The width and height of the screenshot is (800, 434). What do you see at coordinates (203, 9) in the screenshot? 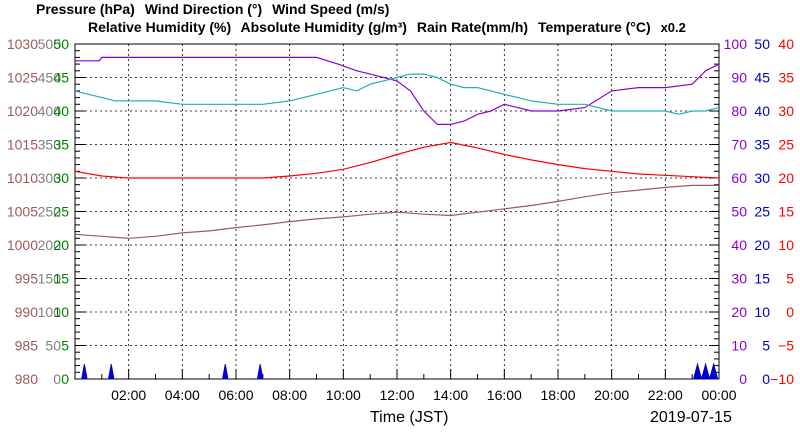
I see `wind-direction-header: Wind Direction (°)` at bounding box center [203, 9].